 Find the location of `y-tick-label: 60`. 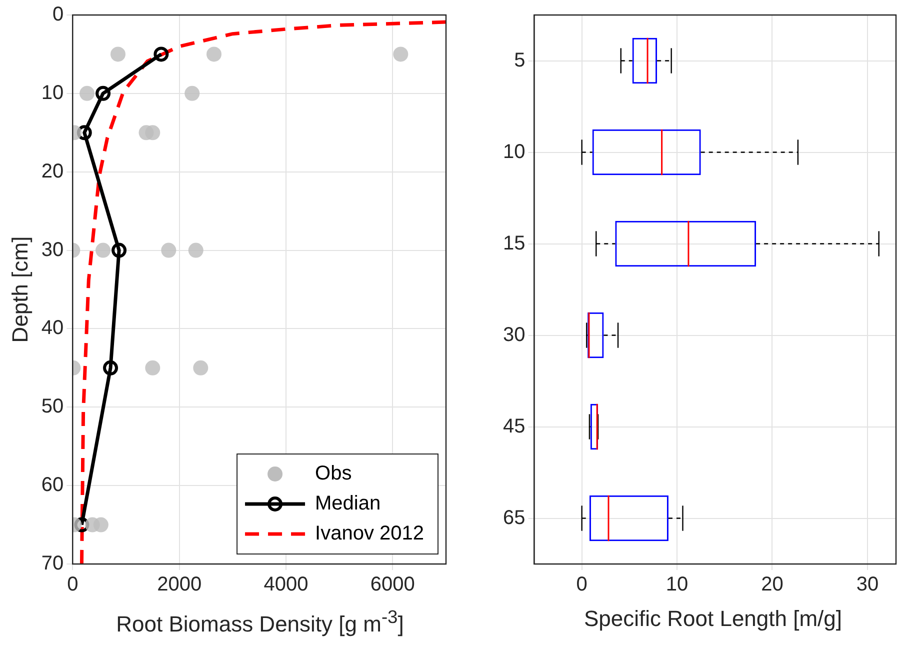

y-tick-label: 60 is located at coordinates (52, 485).